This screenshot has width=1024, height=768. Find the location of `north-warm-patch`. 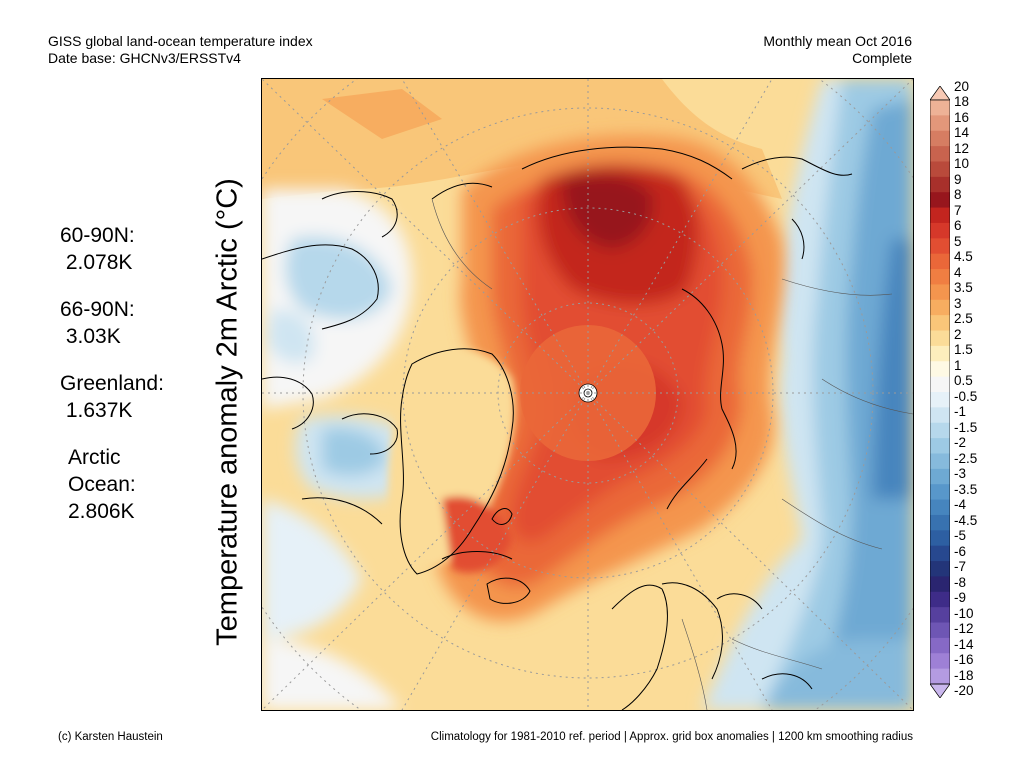

north-warm-patch is located at coordinates (382, 114).